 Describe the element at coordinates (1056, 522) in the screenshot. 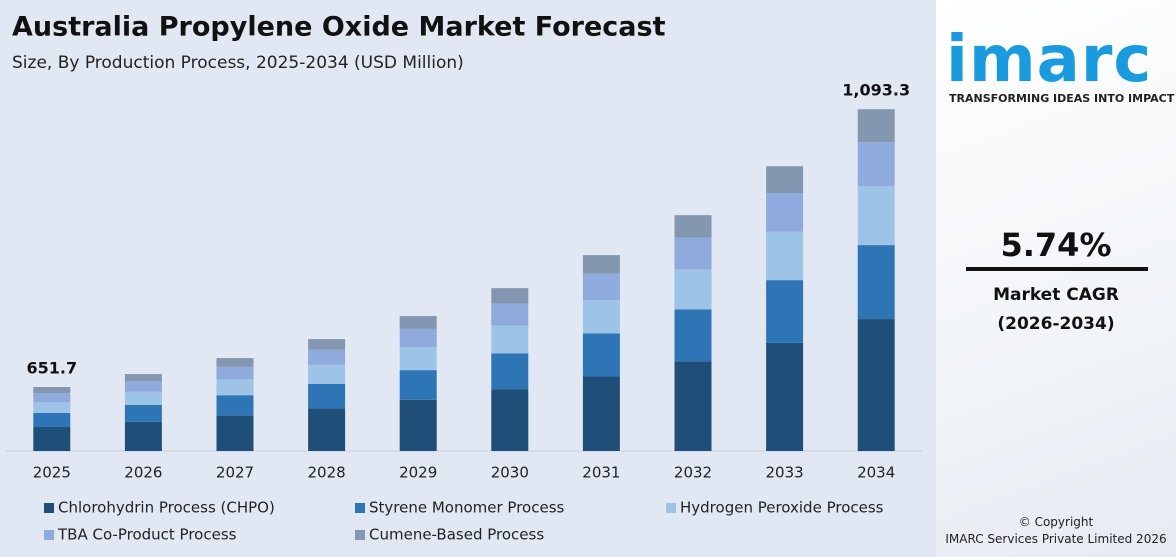

I see `copyright: © Copyright` at that location.